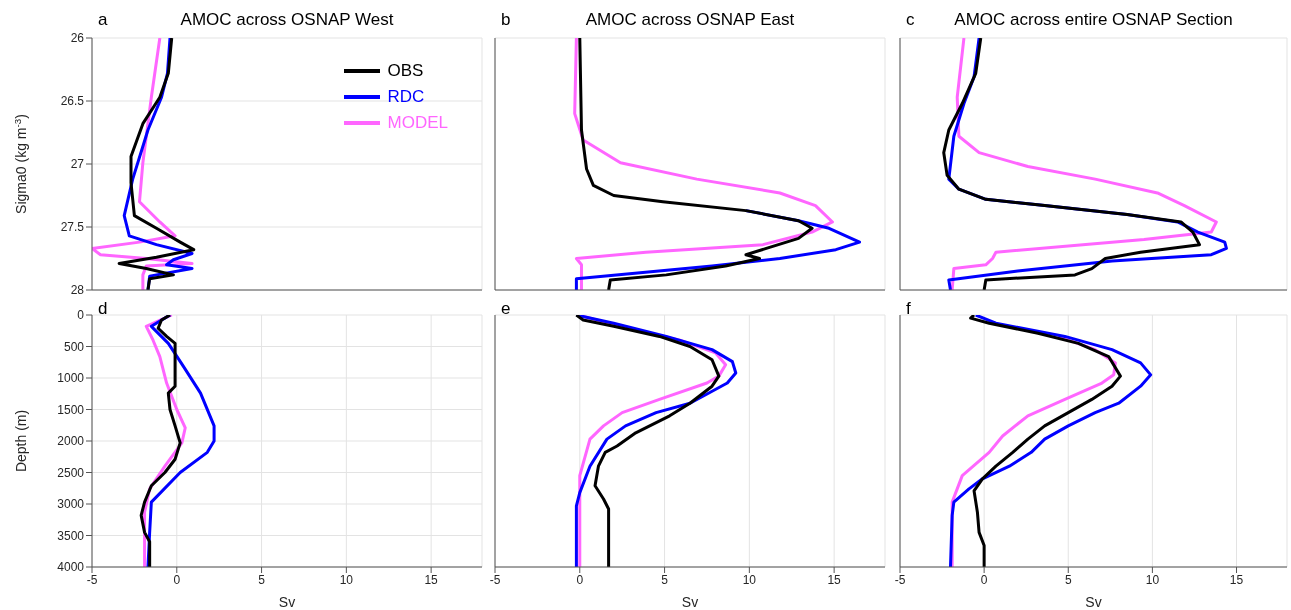  Describe the element at coordinates (103, 20) in the screenshot. I see `text: a` at that location.